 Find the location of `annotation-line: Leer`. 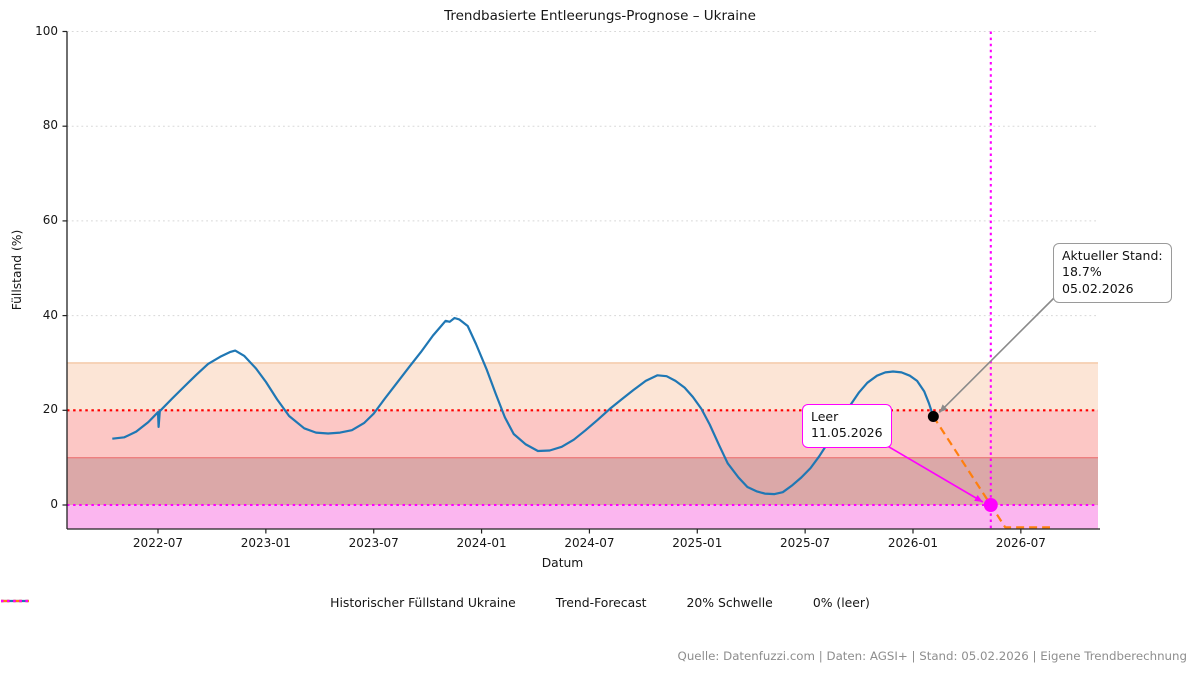

annotation-line: Leer is located at coordinates (825, 416).